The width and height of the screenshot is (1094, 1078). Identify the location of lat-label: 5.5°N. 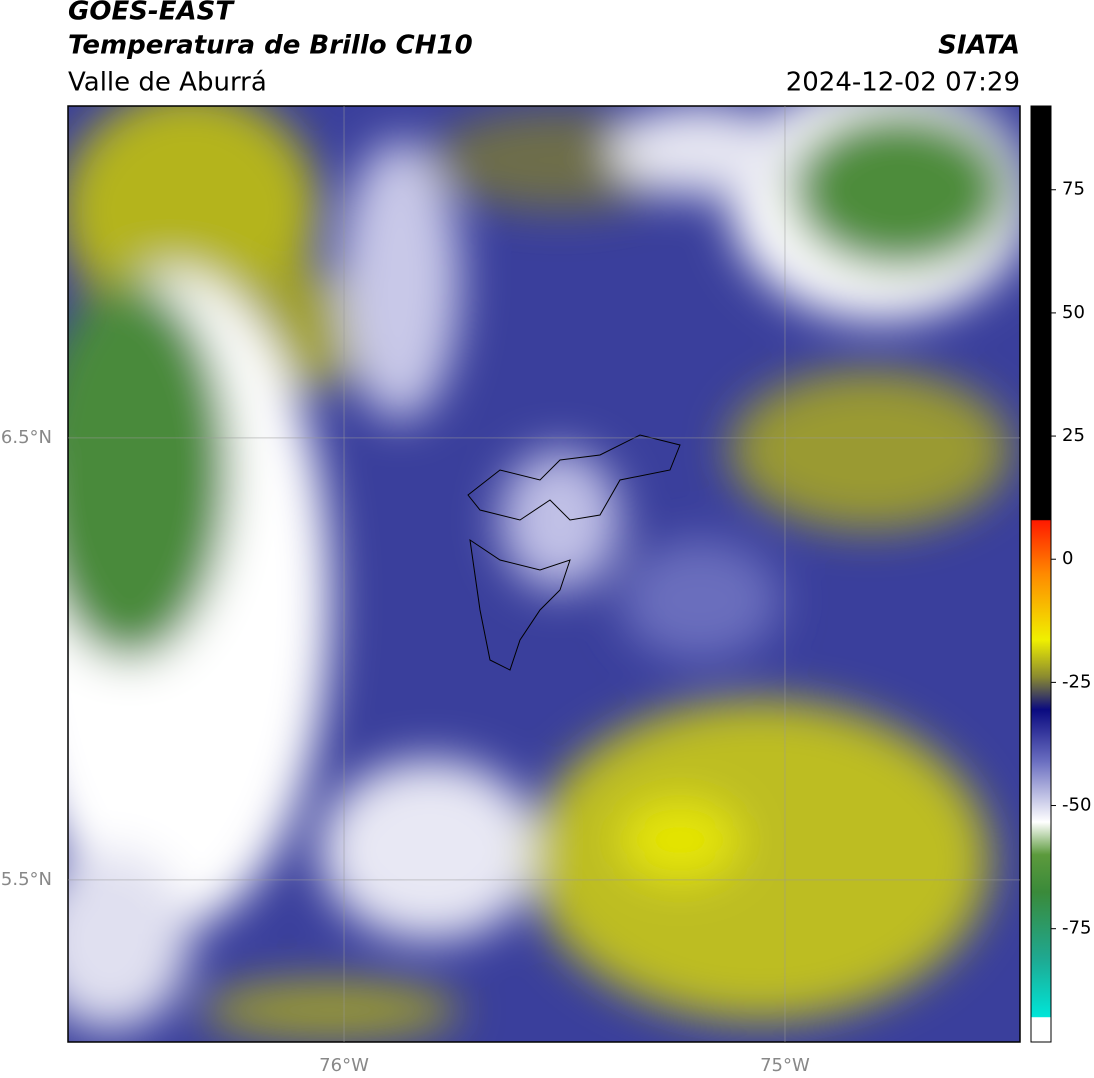
(26, 879).